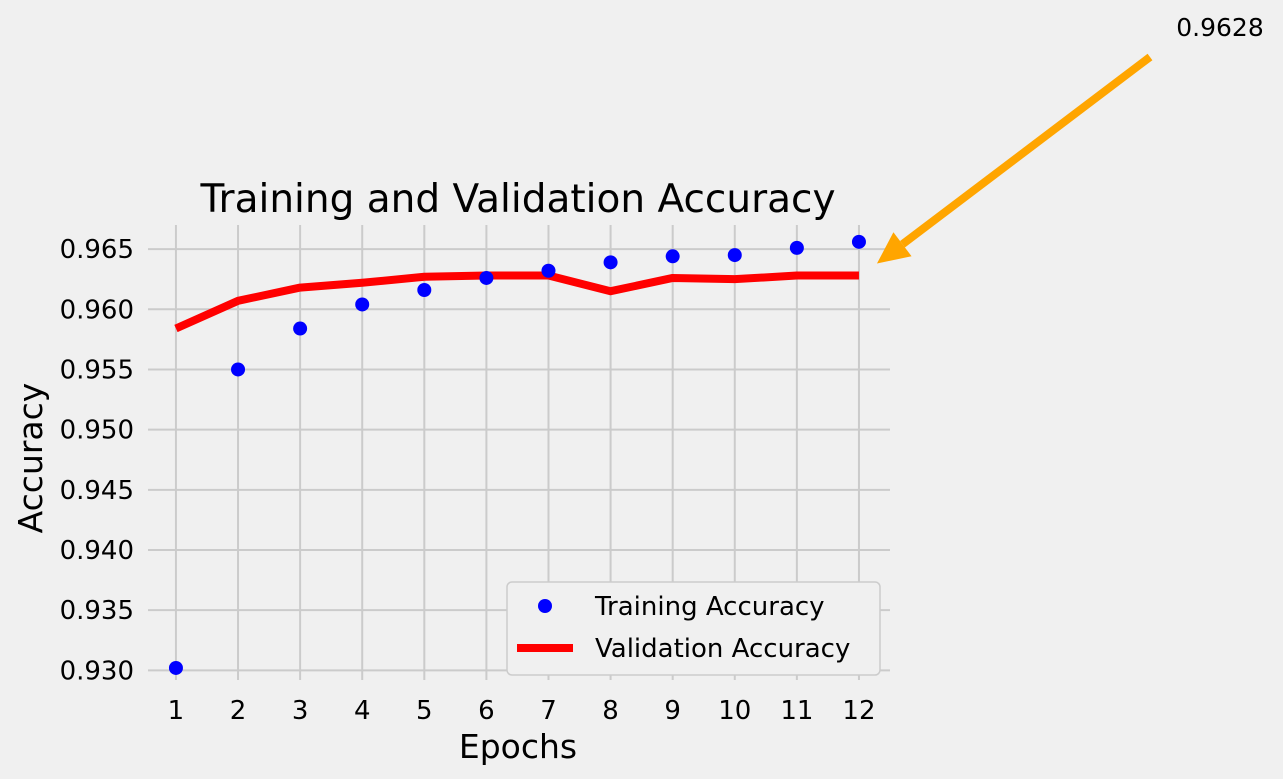 The image size is (1283, 779). What do you see at coordinates (545, 606) in the screenshot?
I see `legend-marker-training` at bounding box center [545, 606].